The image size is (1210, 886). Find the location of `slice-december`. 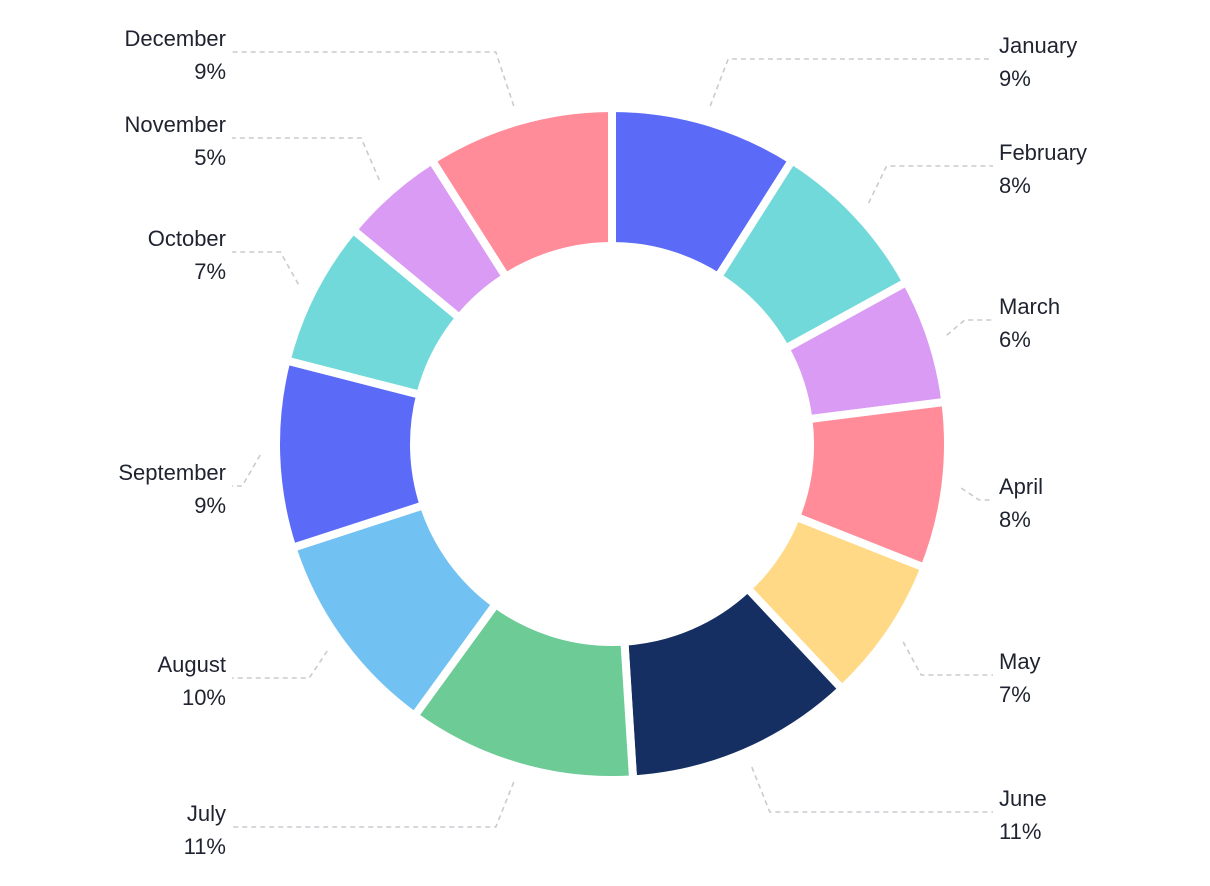

slice-december is located at coordinates (521, 192).